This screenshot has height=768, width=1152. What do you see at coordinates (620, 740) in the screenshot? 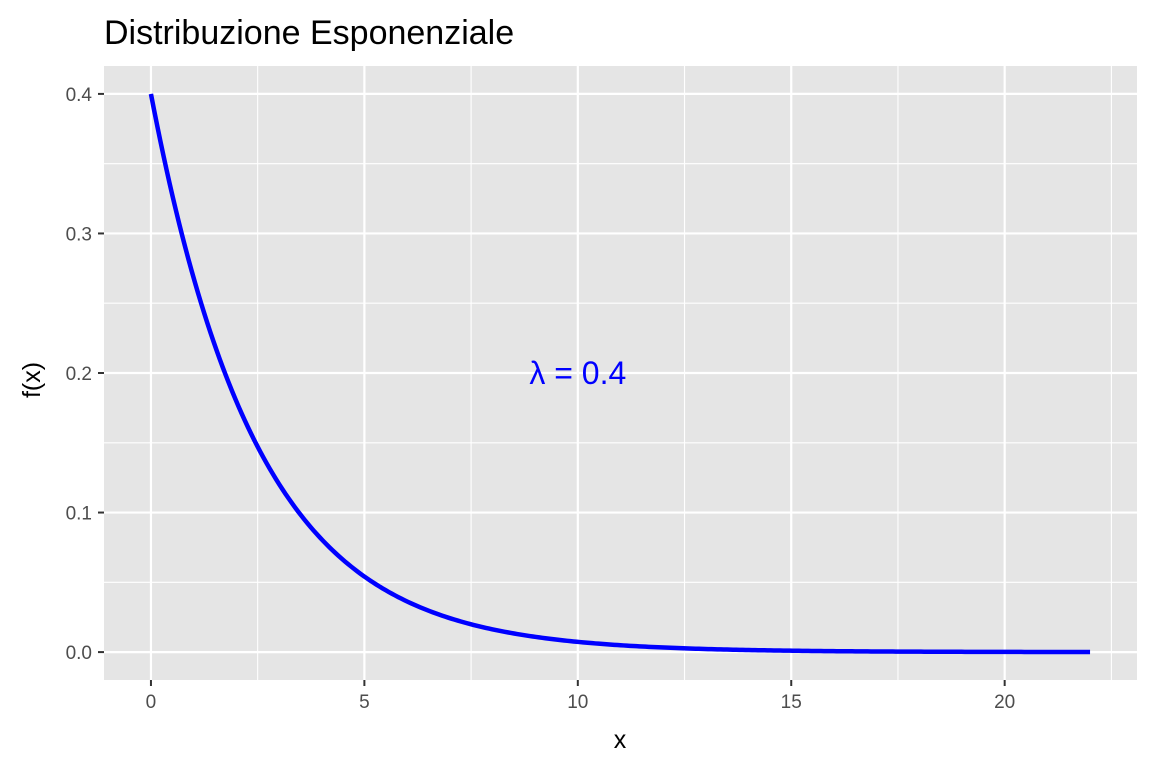
I see `x-axis-title: x` at bounding box center [620, 740].